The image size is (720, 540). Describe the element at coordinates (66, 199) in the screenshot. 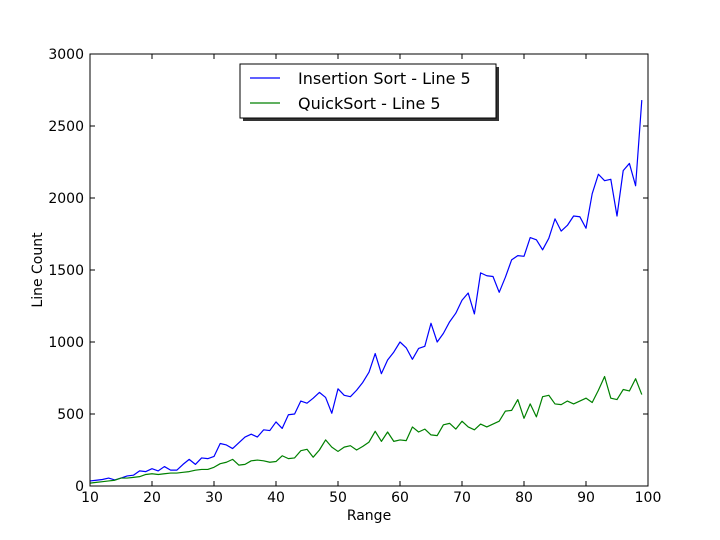

I see `y-tick-label: 2000` at that location.